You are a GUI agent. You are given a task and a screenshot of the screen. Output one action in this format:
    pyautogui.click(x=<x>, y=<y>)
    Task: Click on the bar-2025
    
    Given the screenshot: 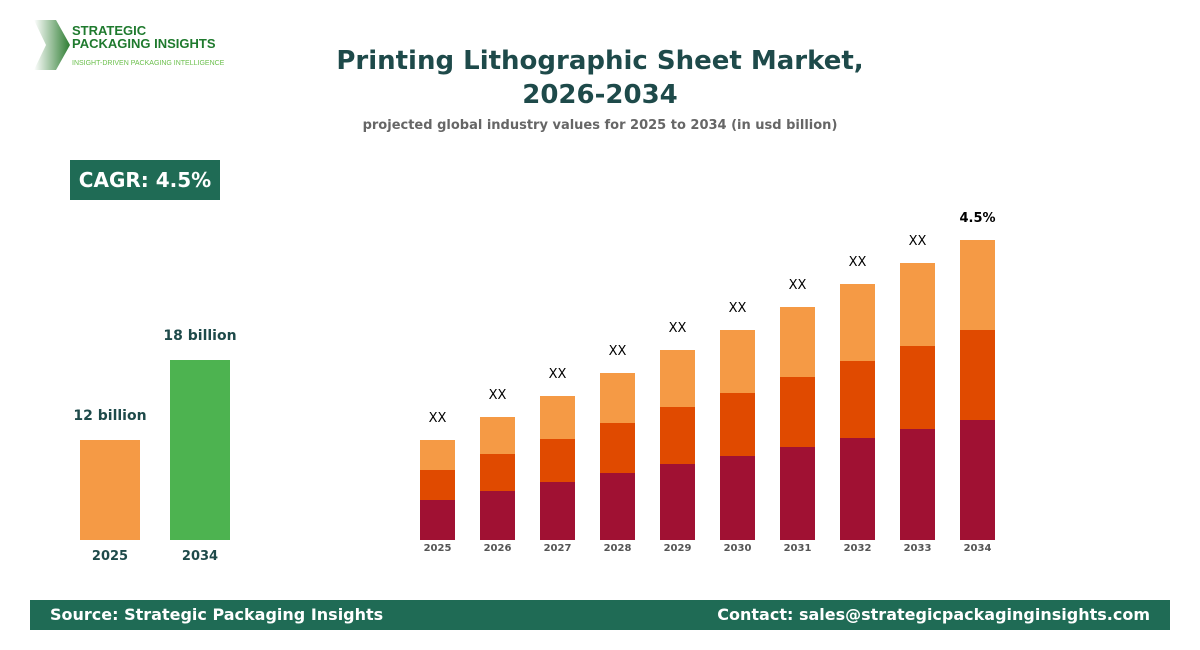 What is the action you would take?
    pyautogui.click(x=110, y=490)
    